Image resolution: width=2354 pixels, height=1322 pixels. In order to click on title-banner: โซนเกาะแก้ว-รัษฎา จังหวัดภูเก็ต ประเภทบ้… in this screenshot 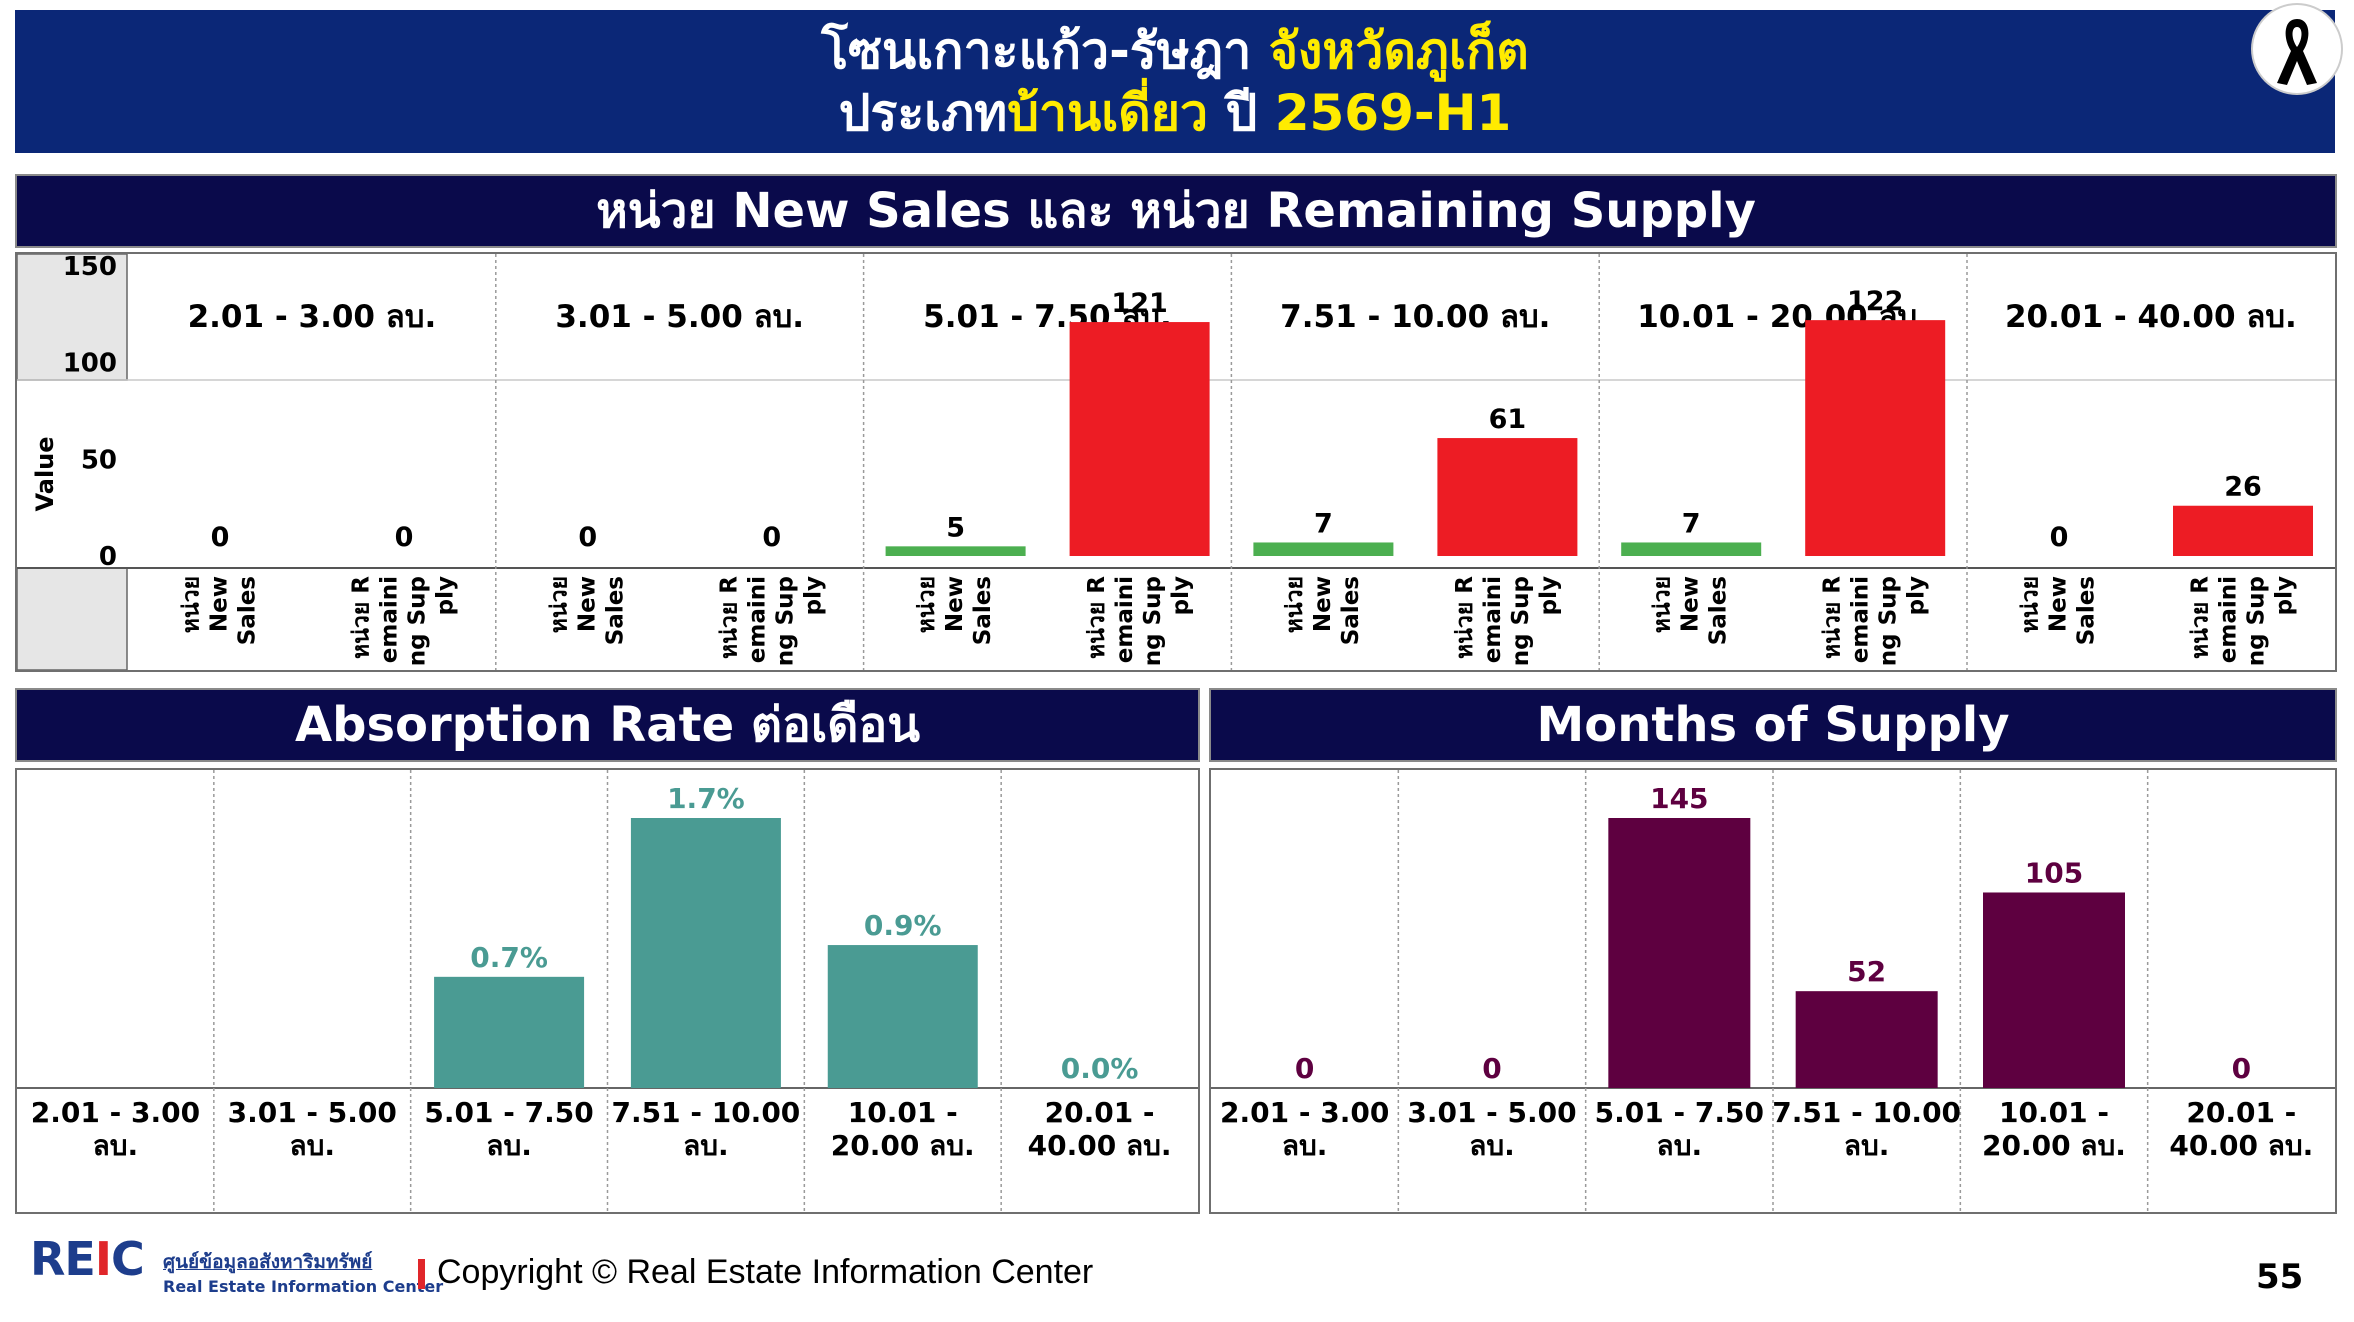, I will do `click(1175, 81)`.